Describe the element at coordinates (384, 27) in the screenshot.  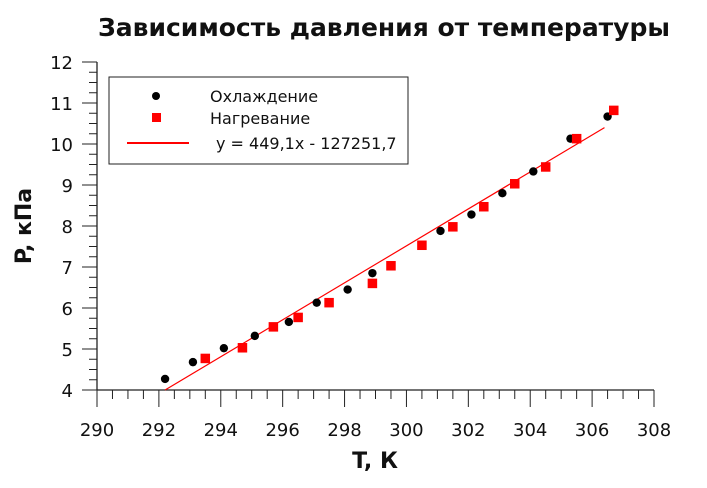
I see `chart-title: Зависимость давления от температуры` at that location.